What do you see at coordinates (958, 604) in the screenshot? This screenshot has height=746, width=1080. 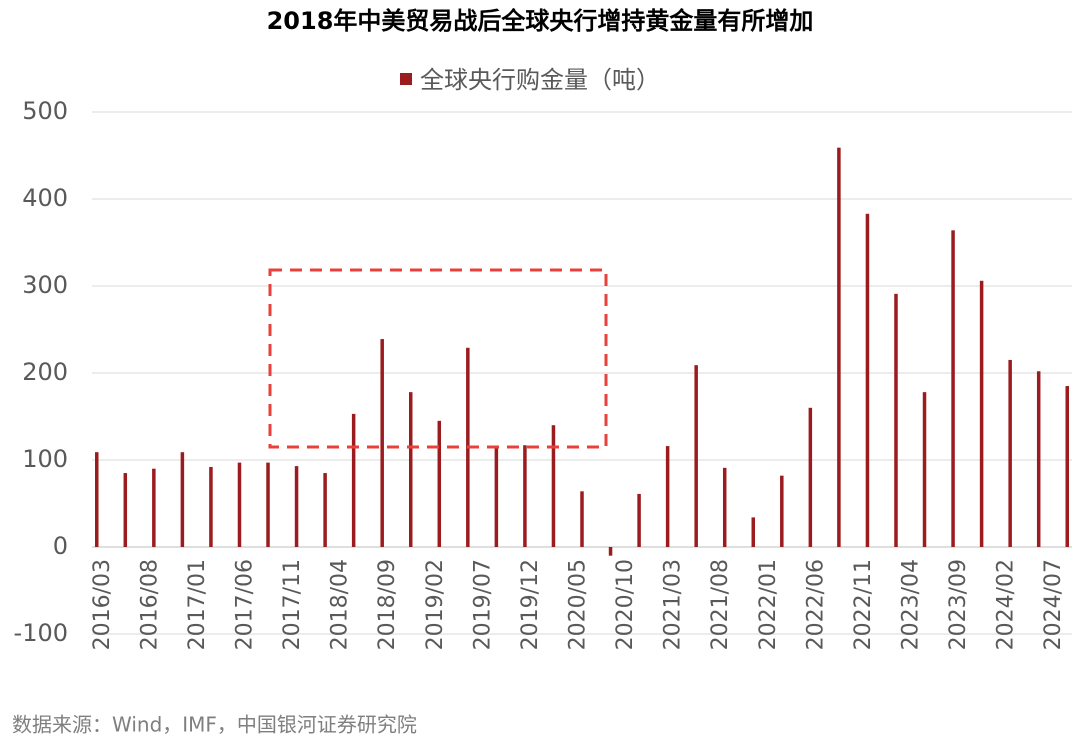 I see `x-tick-label: 2023/09` at bounding box center [958, 604].